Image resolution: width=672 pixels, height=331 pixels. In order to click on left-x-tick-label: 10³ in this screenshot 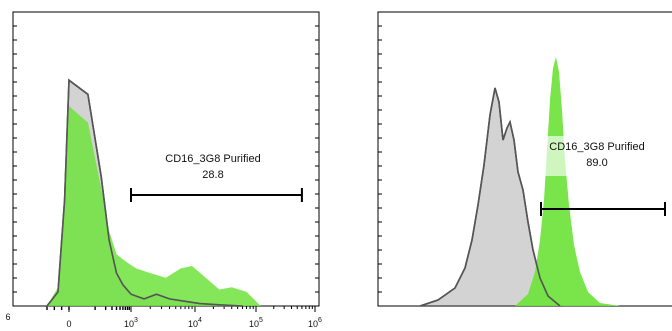, I will do `click(131, 323)`.